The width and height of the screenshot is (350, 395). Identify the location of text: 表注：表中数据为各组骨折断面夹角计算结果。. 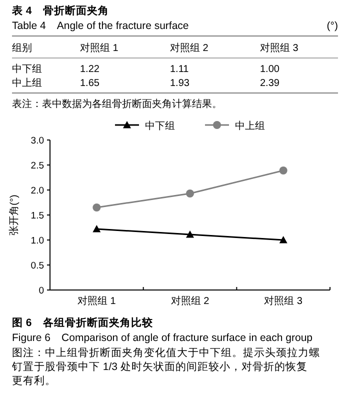
(117, 104).